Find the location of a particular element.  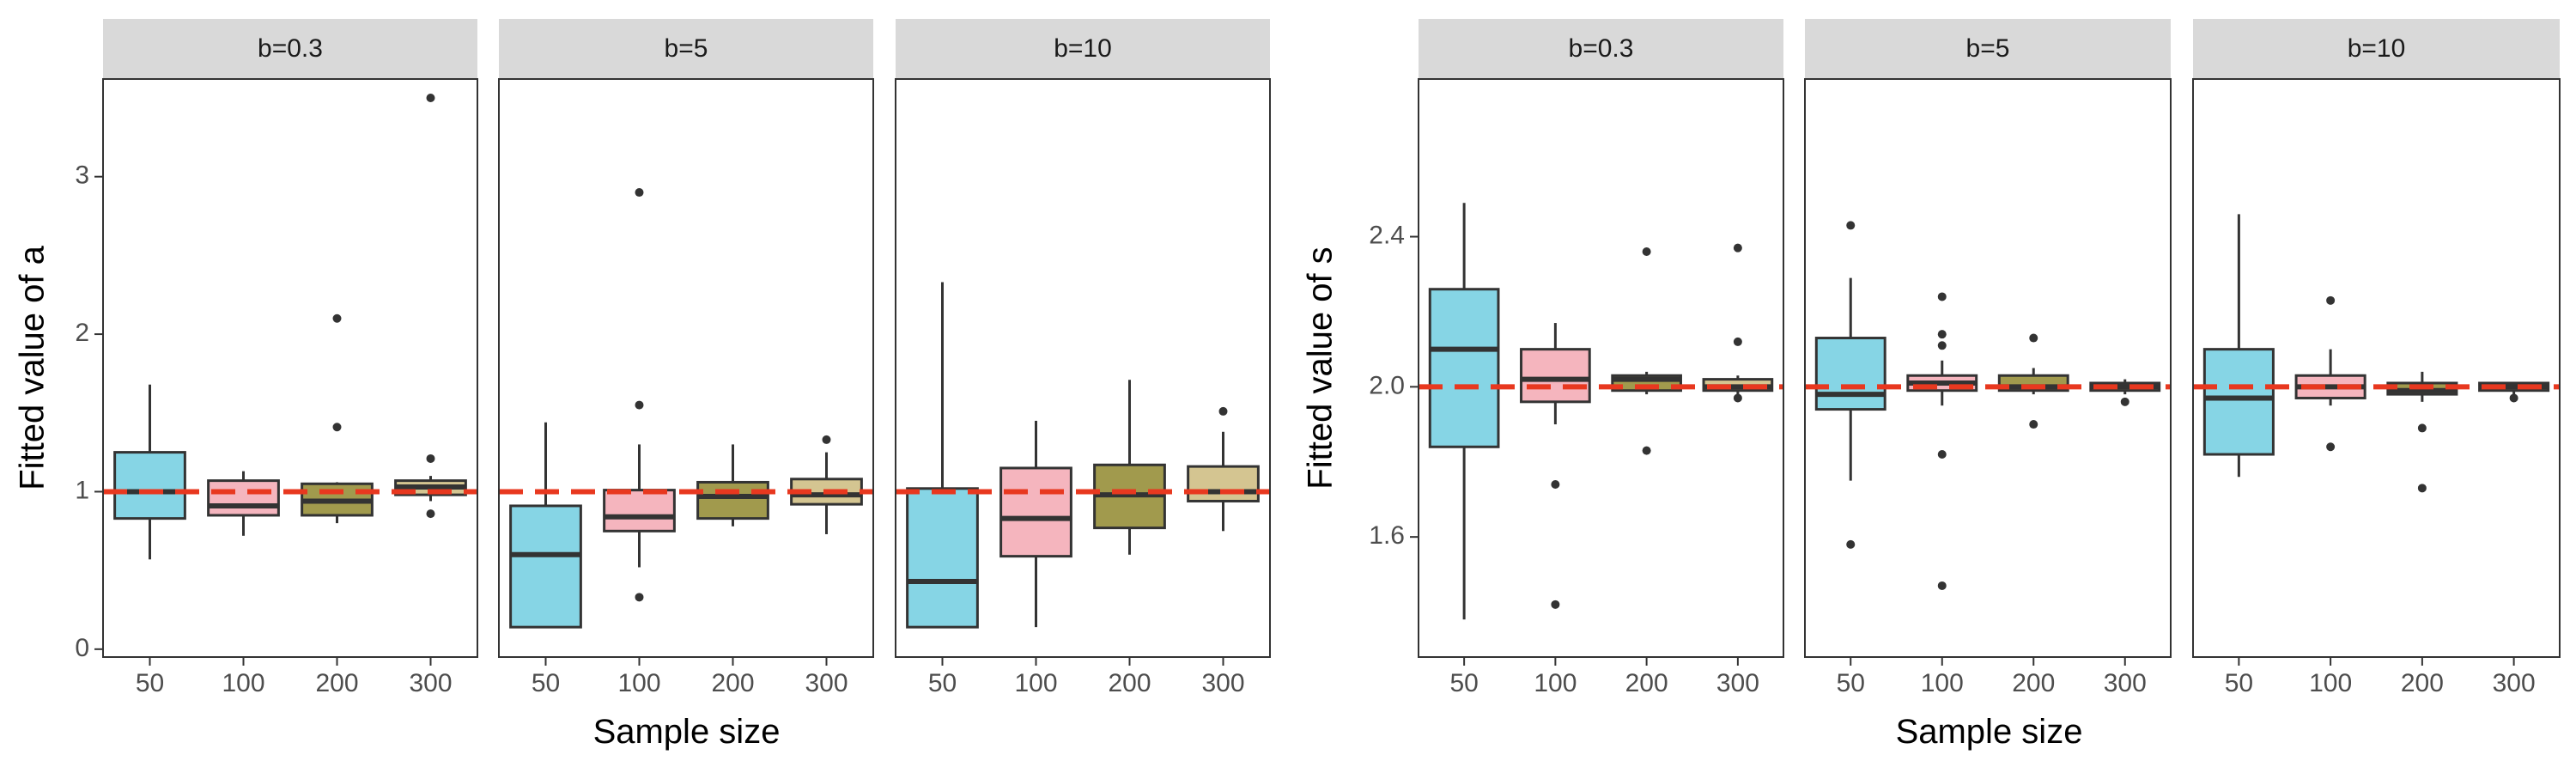

panel-b=10: b=10 50 100 200 300 is located at coordinates (1083, 358).